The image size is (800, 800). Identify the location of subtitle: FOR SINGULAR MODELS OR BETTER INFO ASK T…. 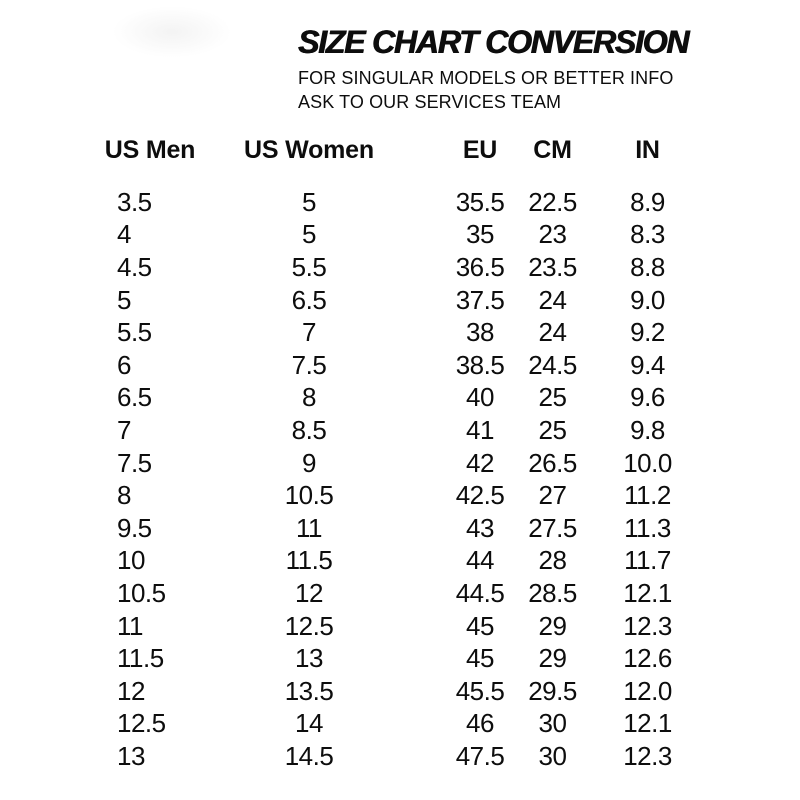
(493, 90).